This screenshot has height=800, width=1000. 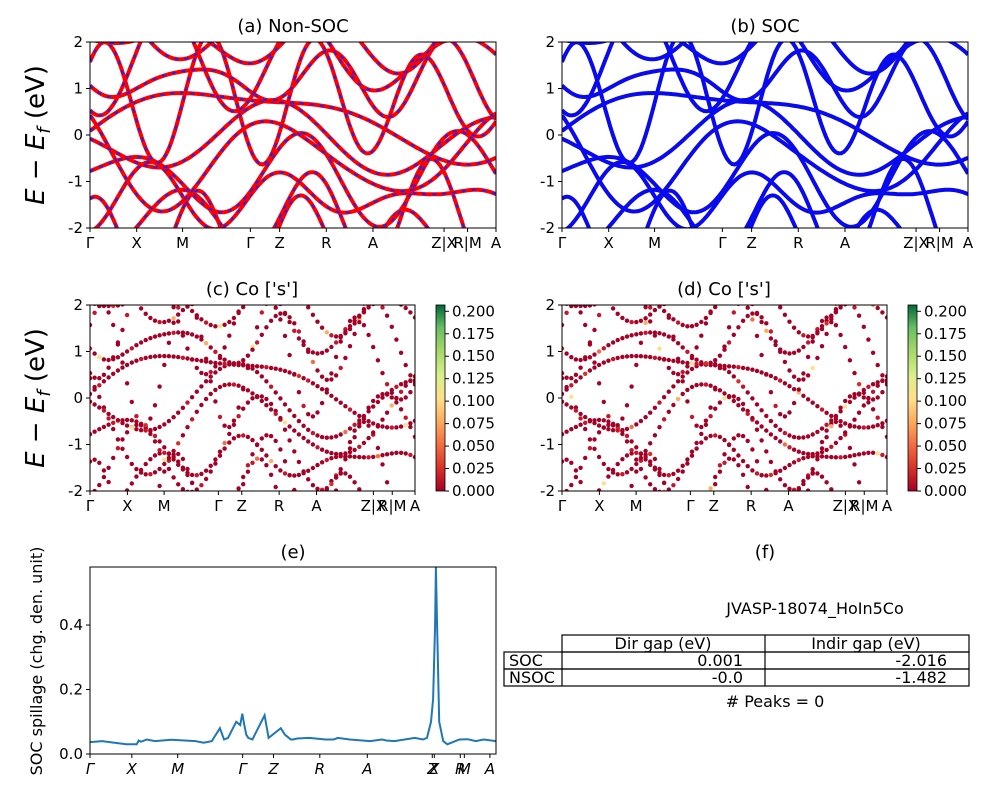 What do you see at coordinates (945, 446) in the screenshot?
I see `colorbar-tick-label: 0.050` at bounding box center [945, 446].